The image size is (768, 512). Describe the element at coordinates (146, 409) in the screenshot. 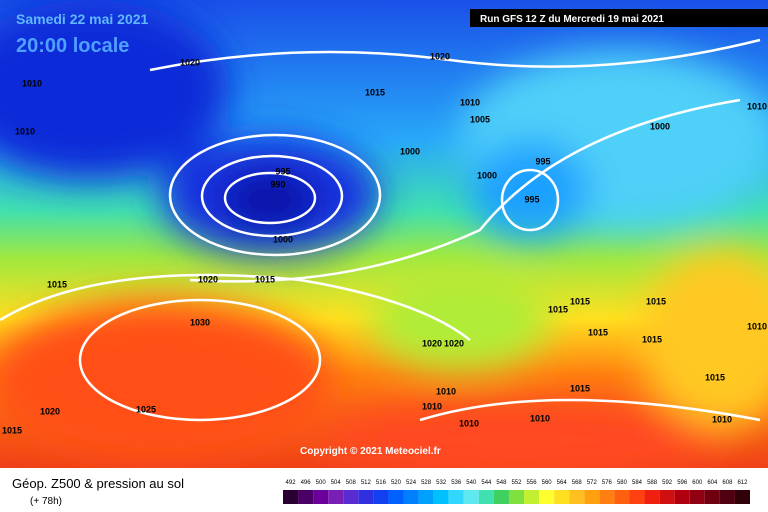

I see `isobar-label: 1025` at that location.